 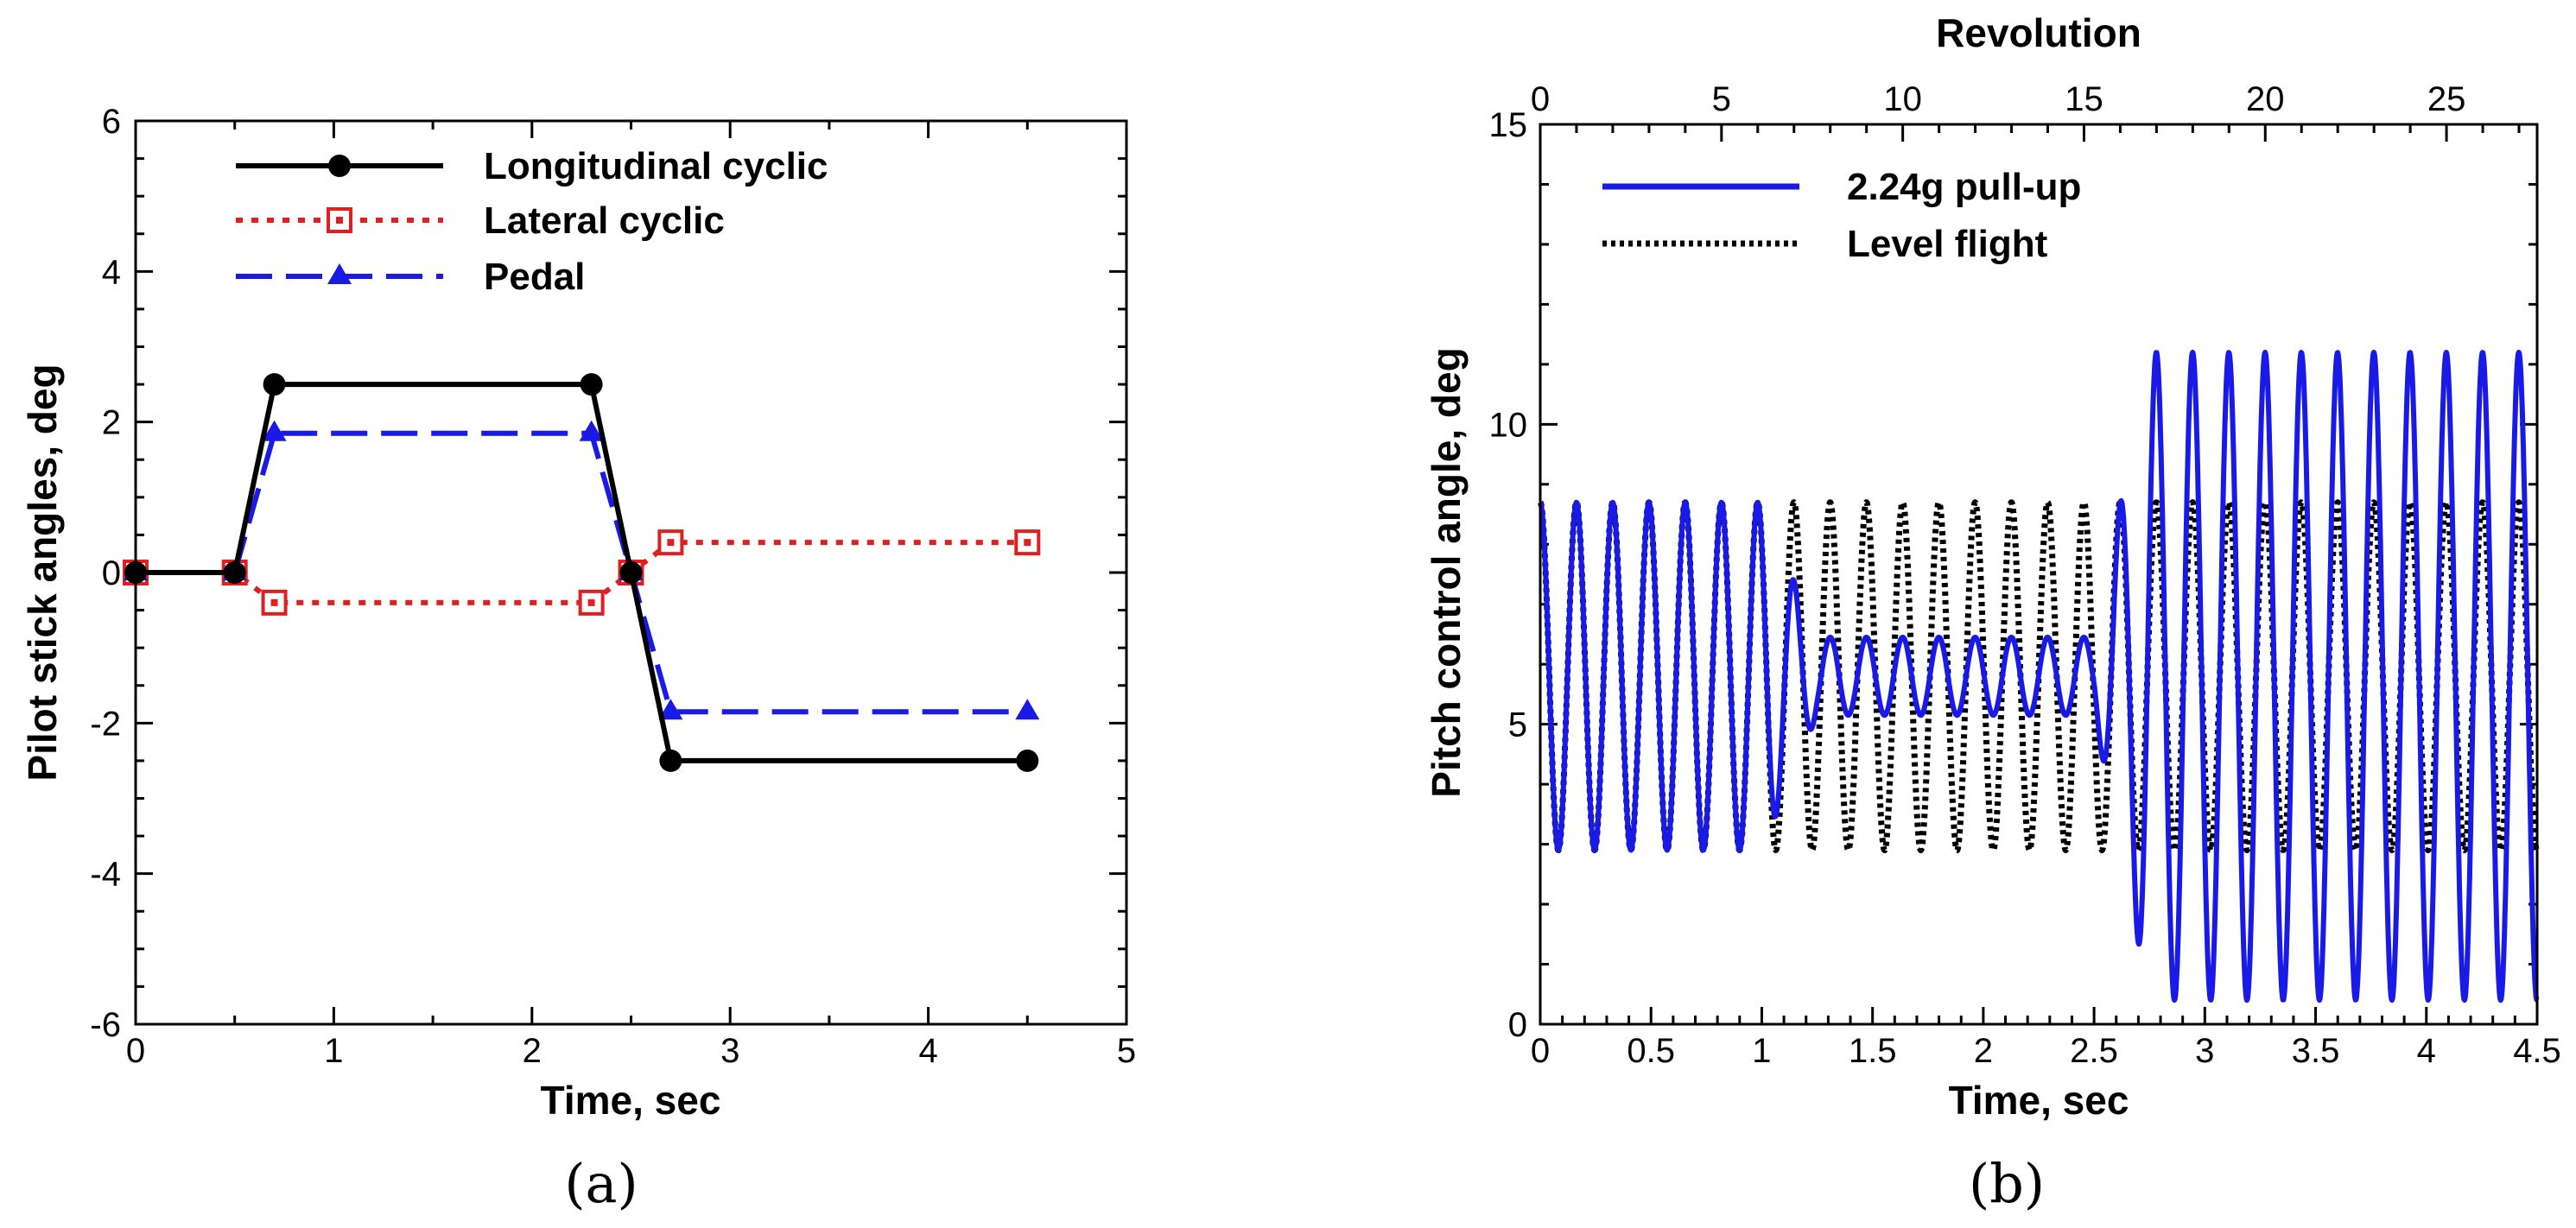 I want to click on panel-b-x-tick-label: 4.5, so click(x=2537, y=1051).